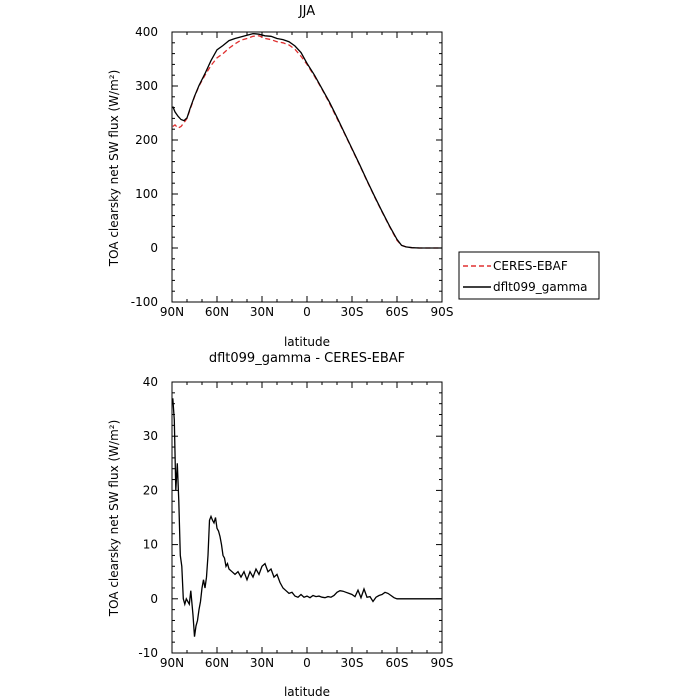 The image size is (700, 700). Describe the element at coordinates (144, 302) in the screenshot. I see `top-y-tick-label: -100` at that location.